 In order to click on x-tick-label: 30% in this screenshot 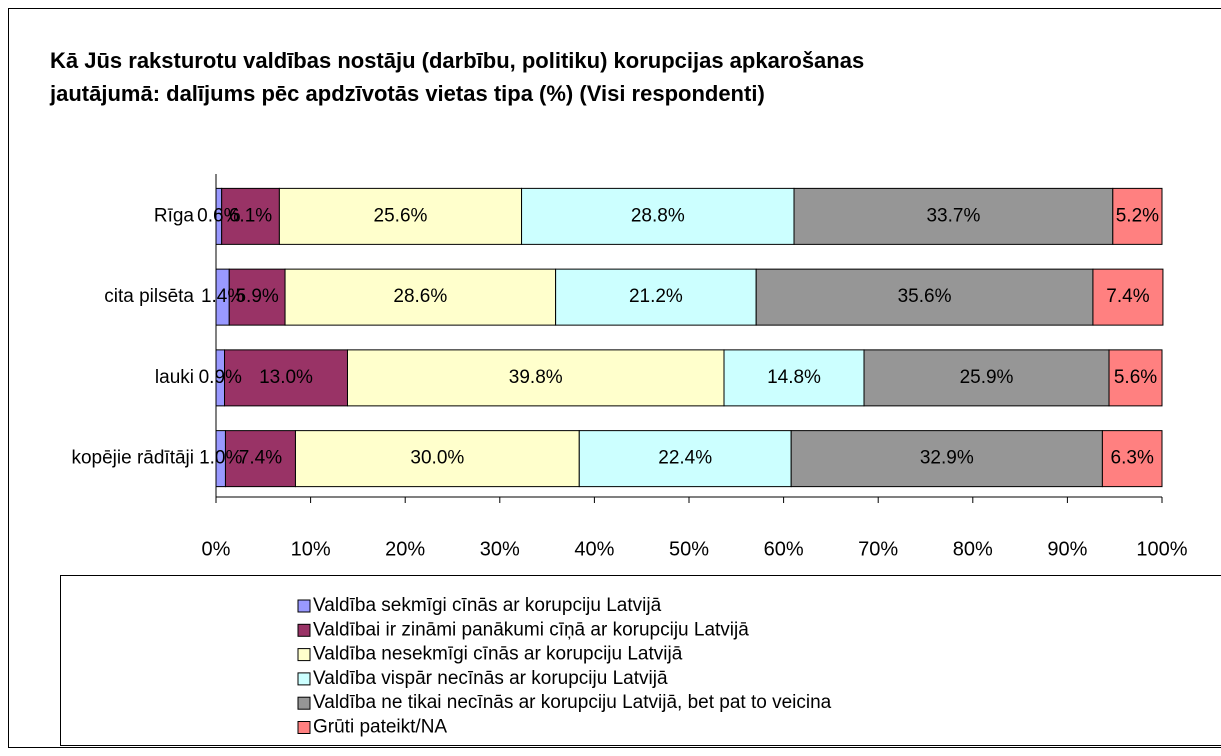, I will do `click(500, 549)`.